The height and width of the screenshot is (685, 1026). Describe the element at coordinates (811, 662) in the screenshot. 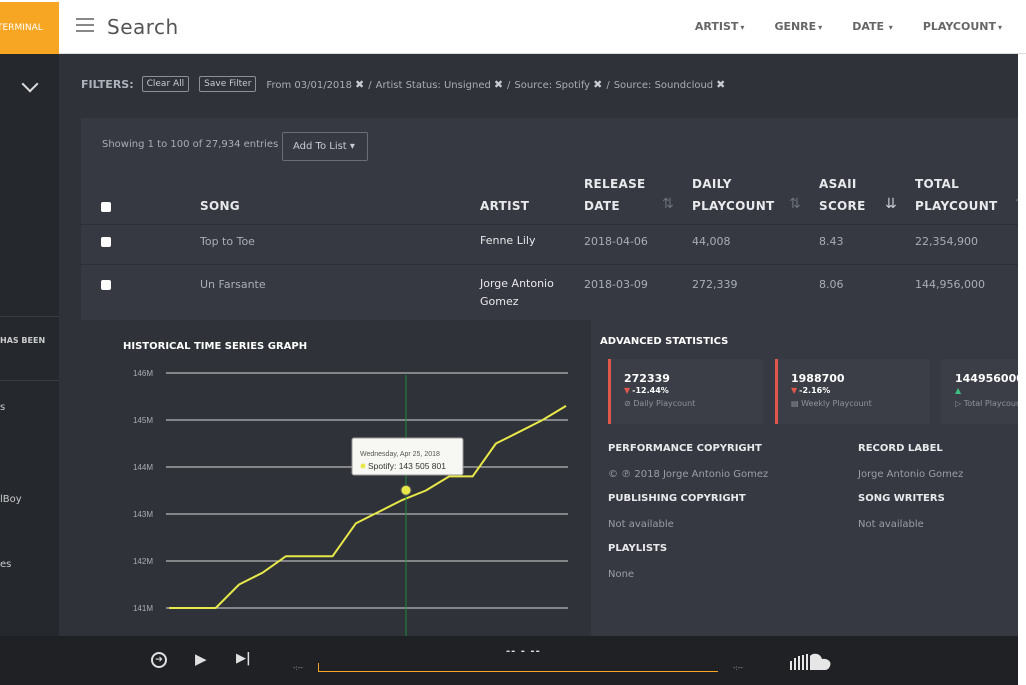

I see `soundcloud-icon` at that location.